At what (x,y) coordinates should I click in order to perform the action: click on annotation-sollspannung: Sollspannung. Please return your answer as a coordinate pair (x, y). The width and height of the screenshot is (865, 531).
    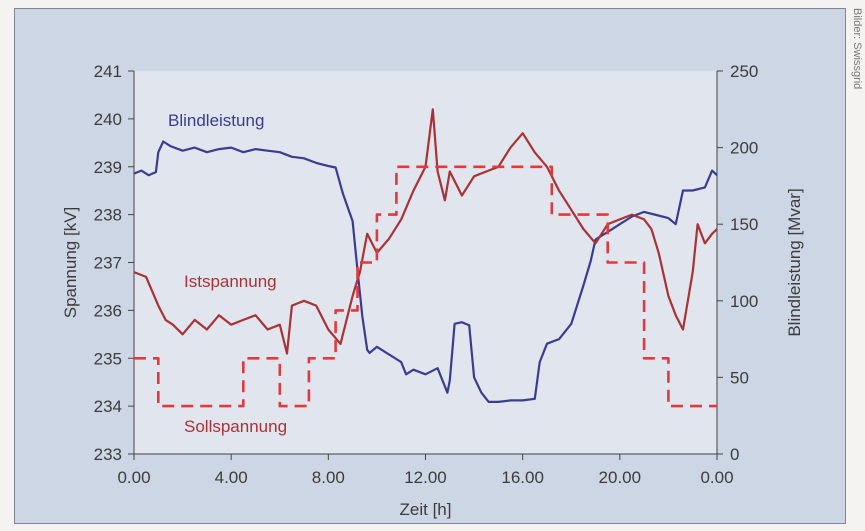
    Looking at the image, I should click on (235, 426).